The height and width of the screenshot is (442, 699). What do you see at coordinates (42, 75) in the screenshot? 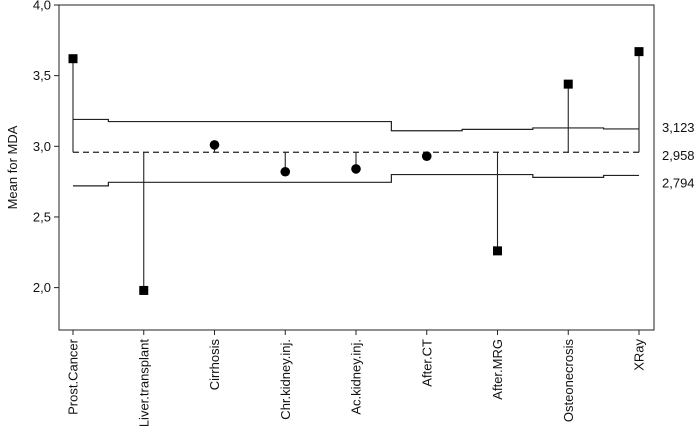
I see `y-tick-label: 3,5` at bounding box center [42, 75].